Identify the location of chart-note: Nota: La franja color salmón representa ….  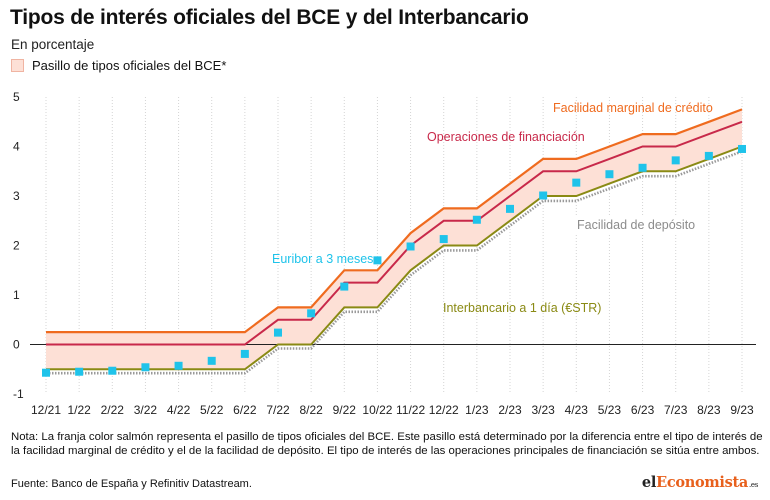
(387, 444).